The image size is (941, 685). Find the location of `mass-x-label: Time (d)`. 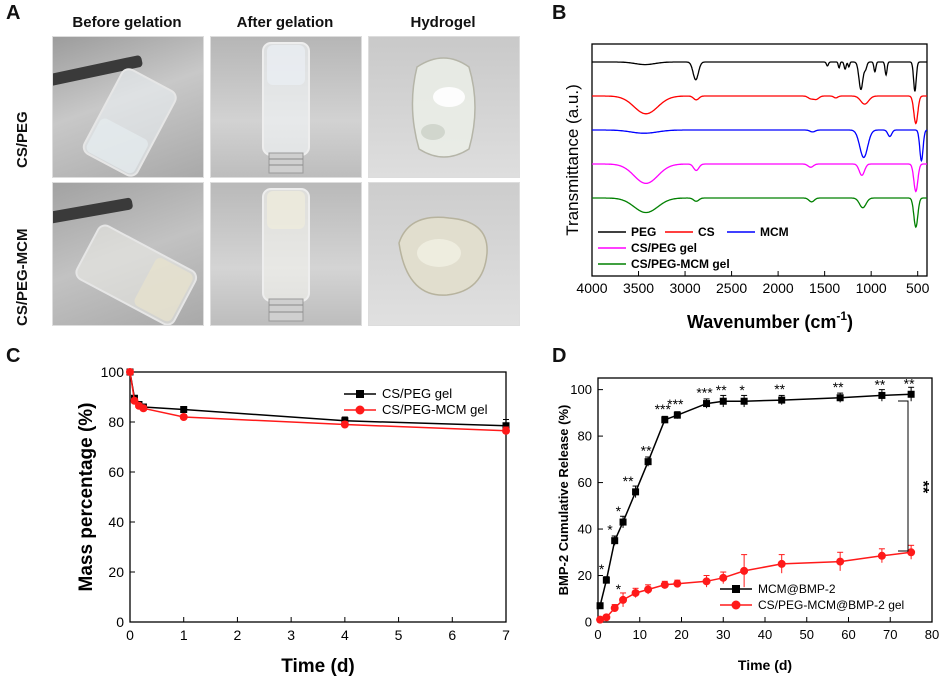

mass-x-label: Time (d) is located at coordinates (318, 666).